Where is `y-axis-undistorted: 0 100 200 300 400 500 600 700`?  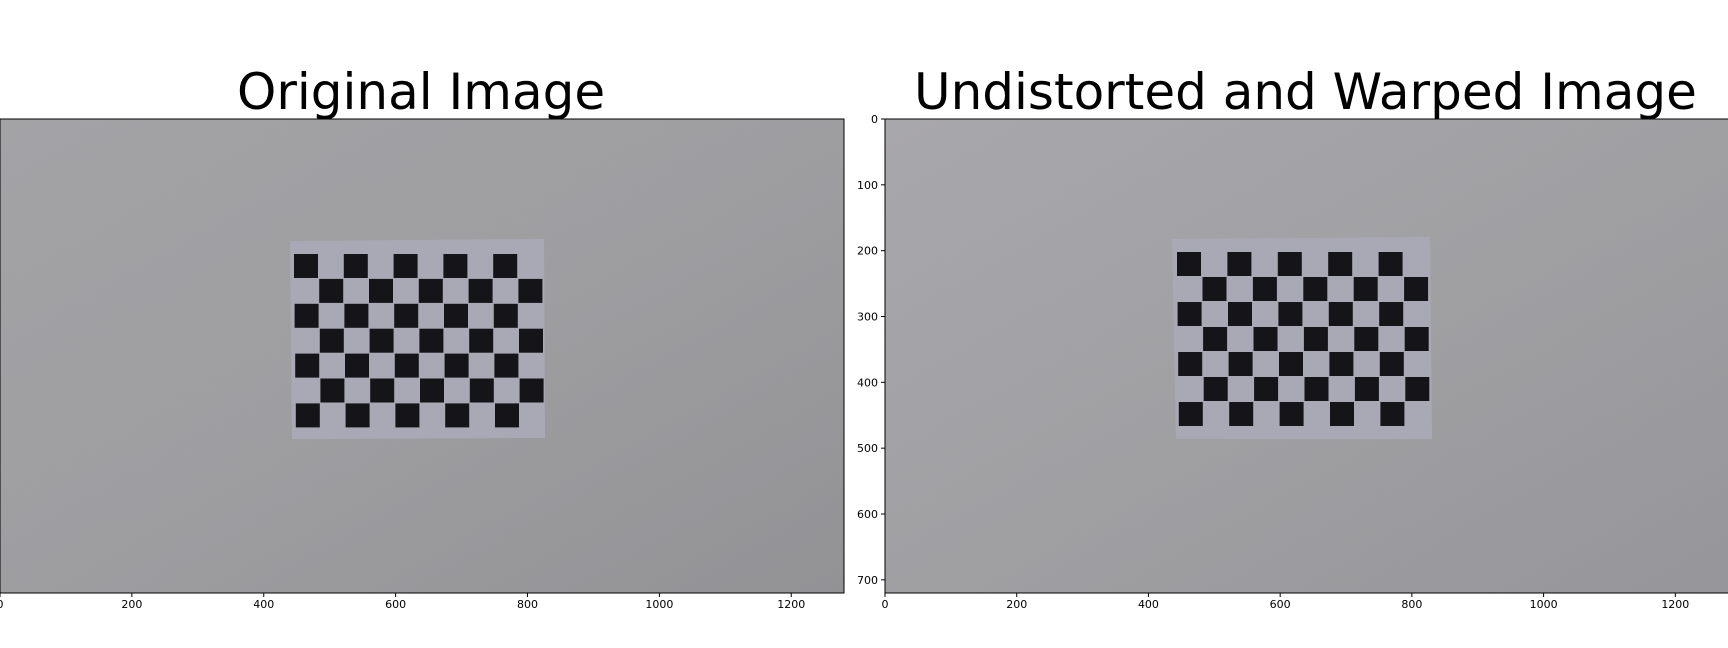 y-axis-undistorted: 0 100 200 300 400 500 600 700 is located at coordinates (871, 350).